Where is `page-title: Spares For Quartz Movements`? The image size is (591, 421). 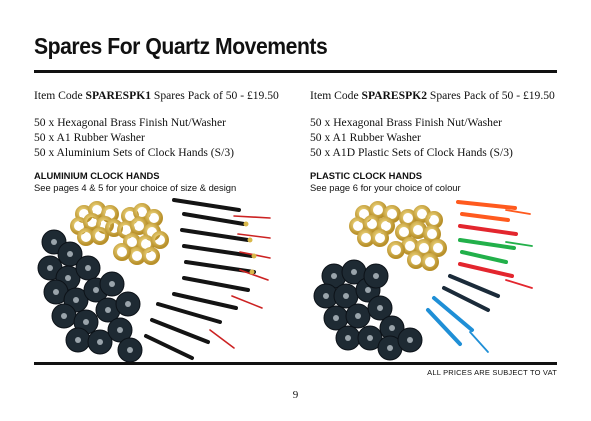
page-title: Spares For Quartz Movements is located at coordinates (181, 46).